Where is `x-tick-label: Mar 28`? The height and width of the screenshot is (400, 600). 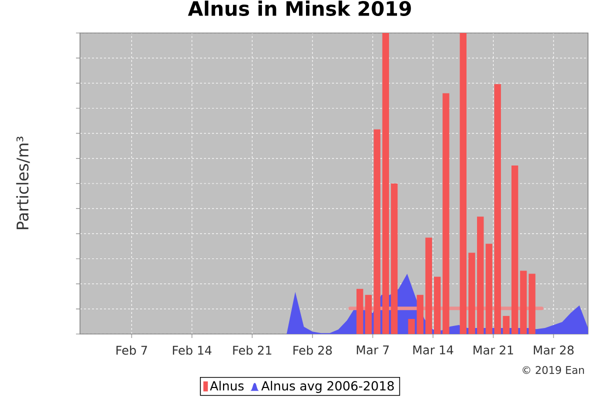
x-tick-label: Mar 28 is located at coordinates (554, 350).